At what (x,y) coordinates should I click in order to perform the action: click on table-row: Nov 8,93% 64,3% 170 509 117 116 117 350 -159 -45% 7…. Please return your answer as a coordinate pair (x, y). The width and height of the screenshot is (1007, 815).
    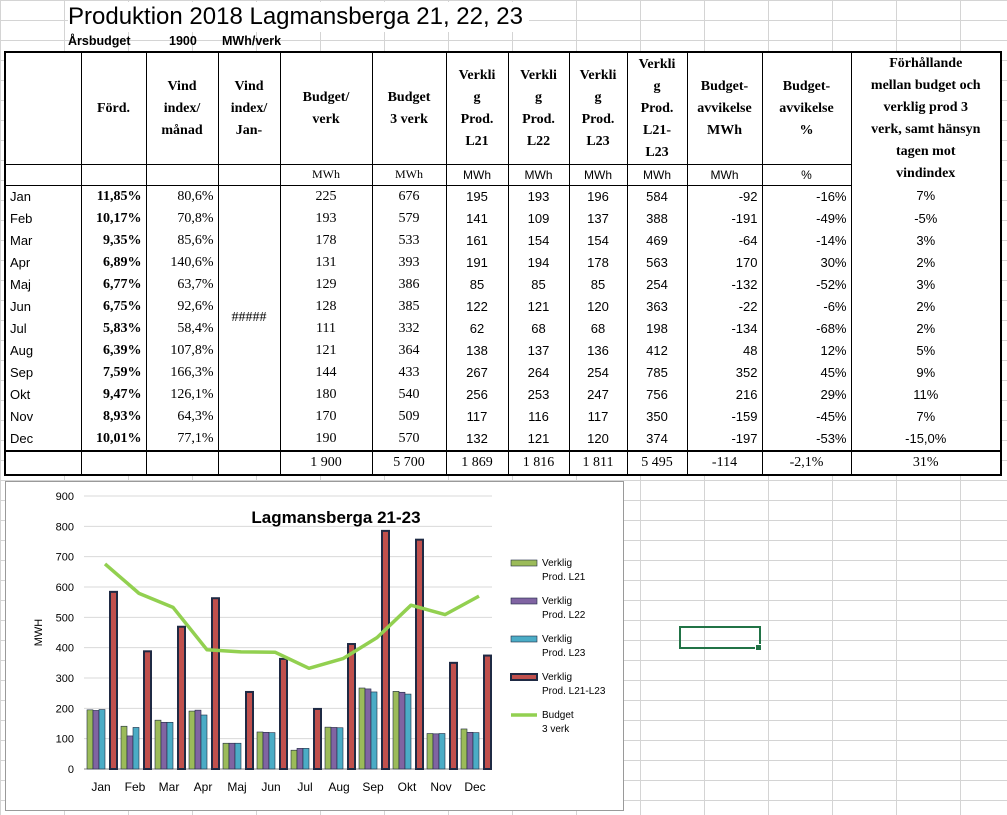
    Looking at the image, I should click on (503, 416).